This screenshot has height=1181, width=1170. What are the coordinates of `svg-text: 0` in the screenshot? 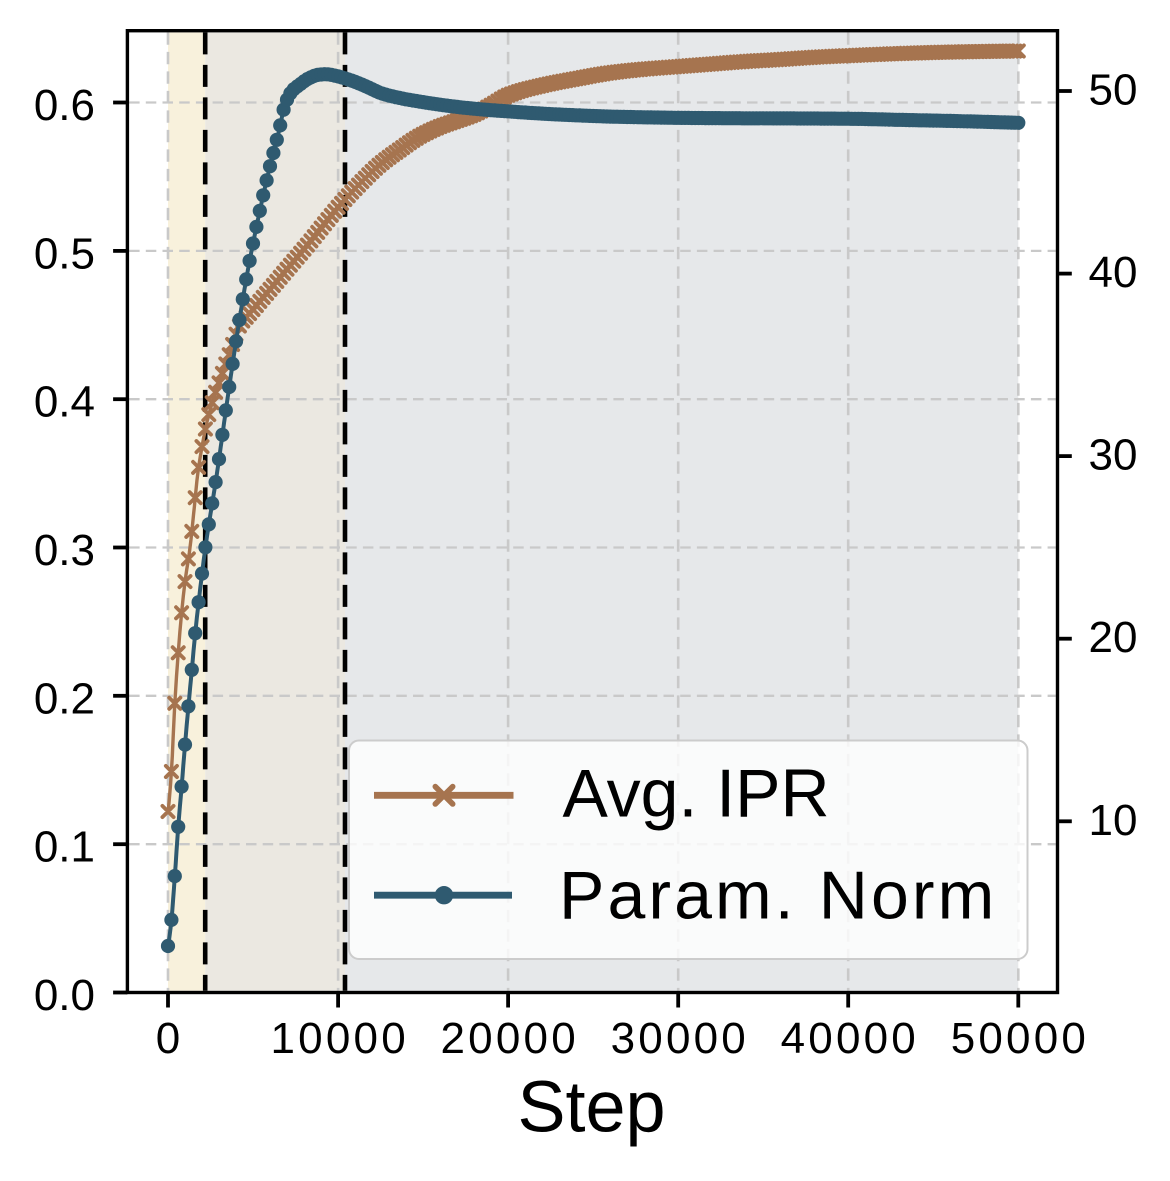 It's located at (168, 1038).